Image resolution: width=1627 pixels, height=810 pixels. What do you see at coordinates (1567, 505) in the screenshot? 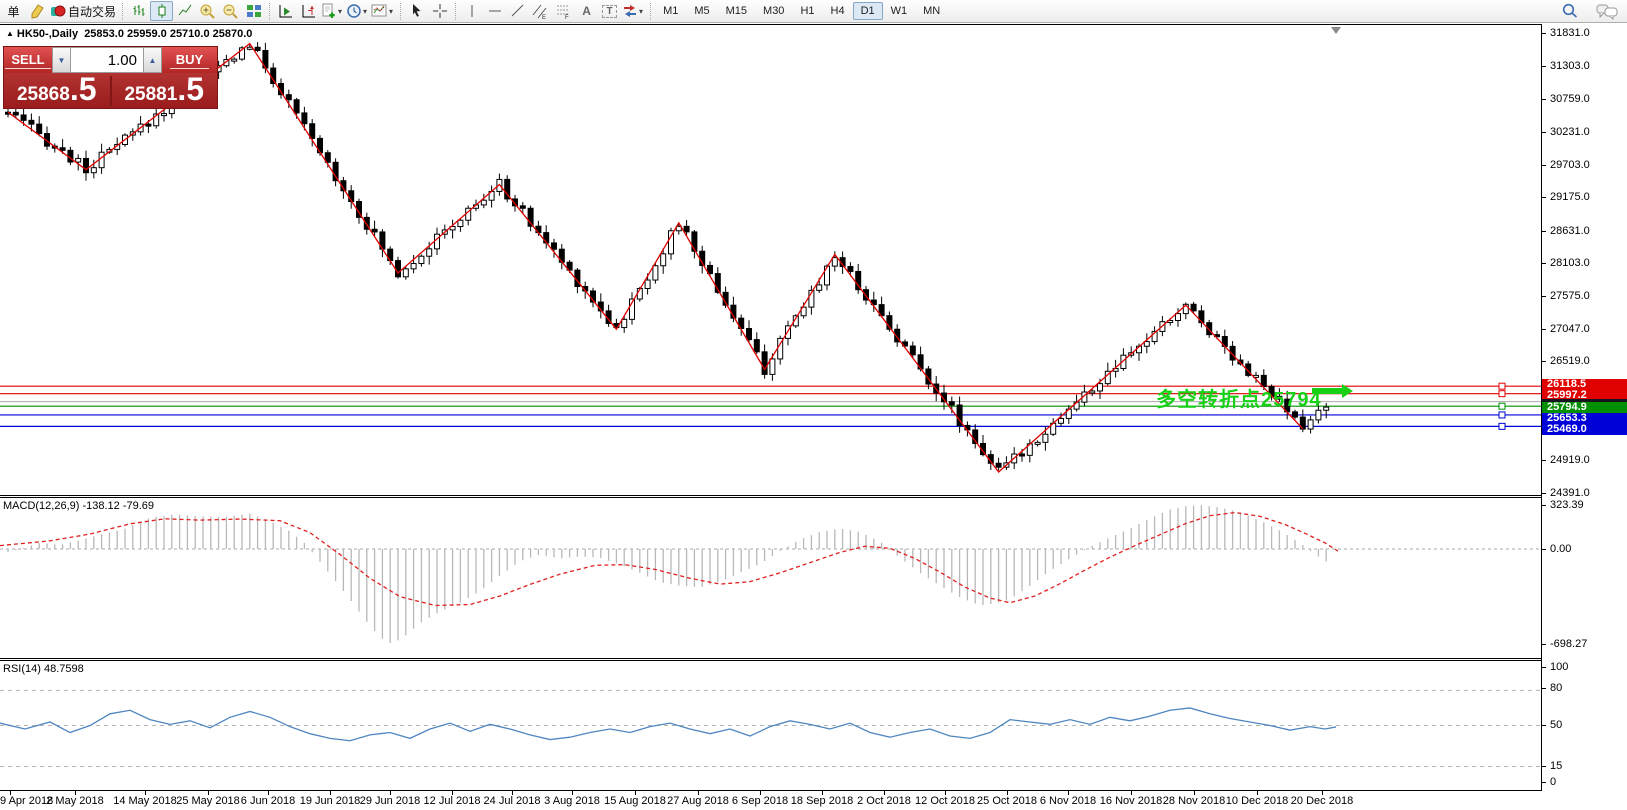
I see `macd-tick: 323.39` at bounding box center [1567, 505].